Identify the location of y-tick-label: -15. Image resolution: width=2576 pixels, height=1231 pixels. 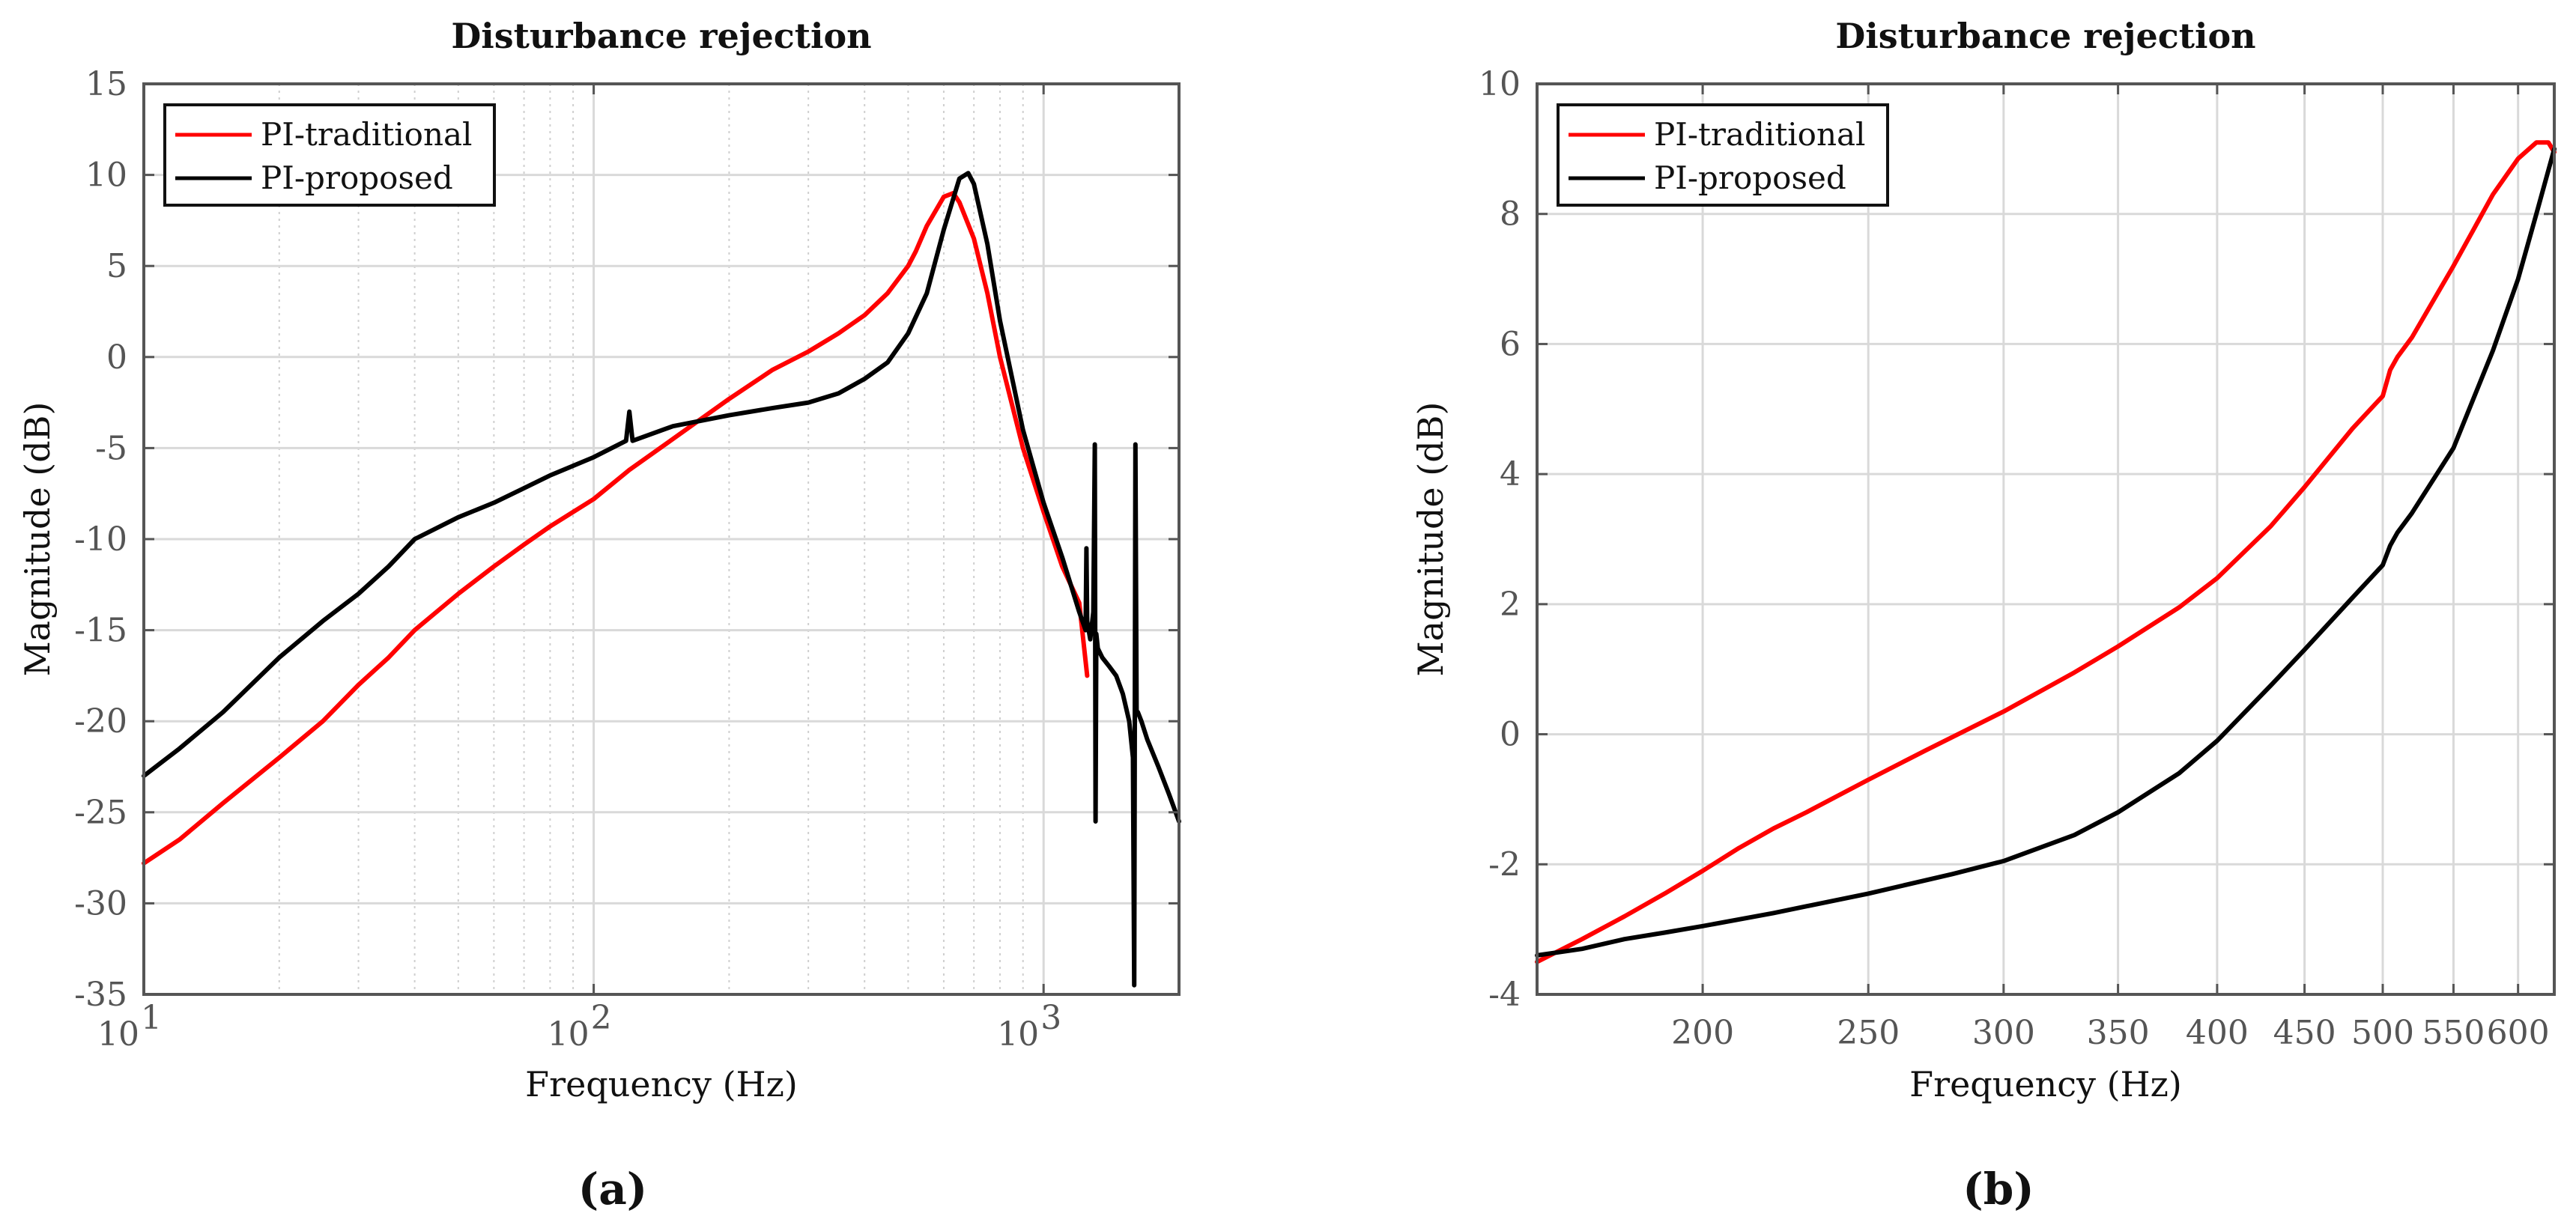
(101, 631).